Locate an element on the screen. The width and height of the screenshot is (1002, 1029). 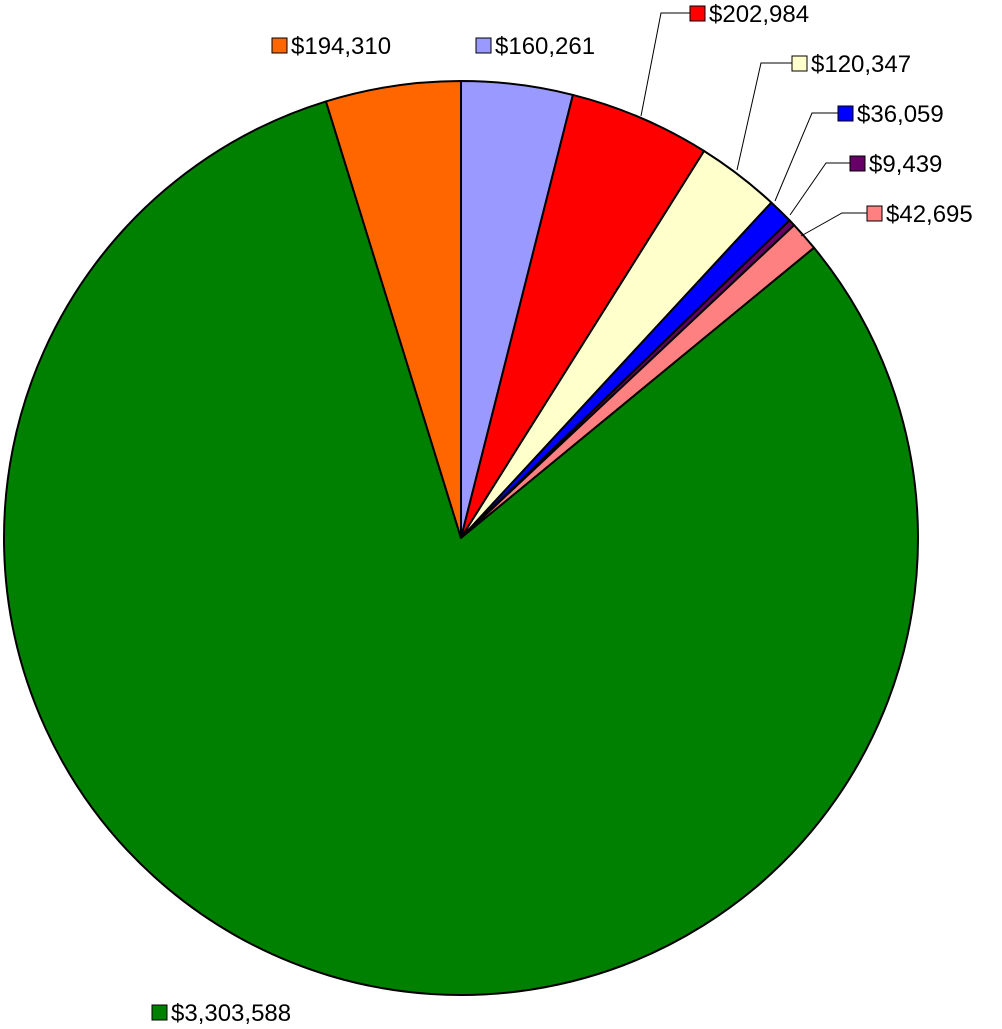
data-label-4: $36,059 is located at coordinates (900, 114).